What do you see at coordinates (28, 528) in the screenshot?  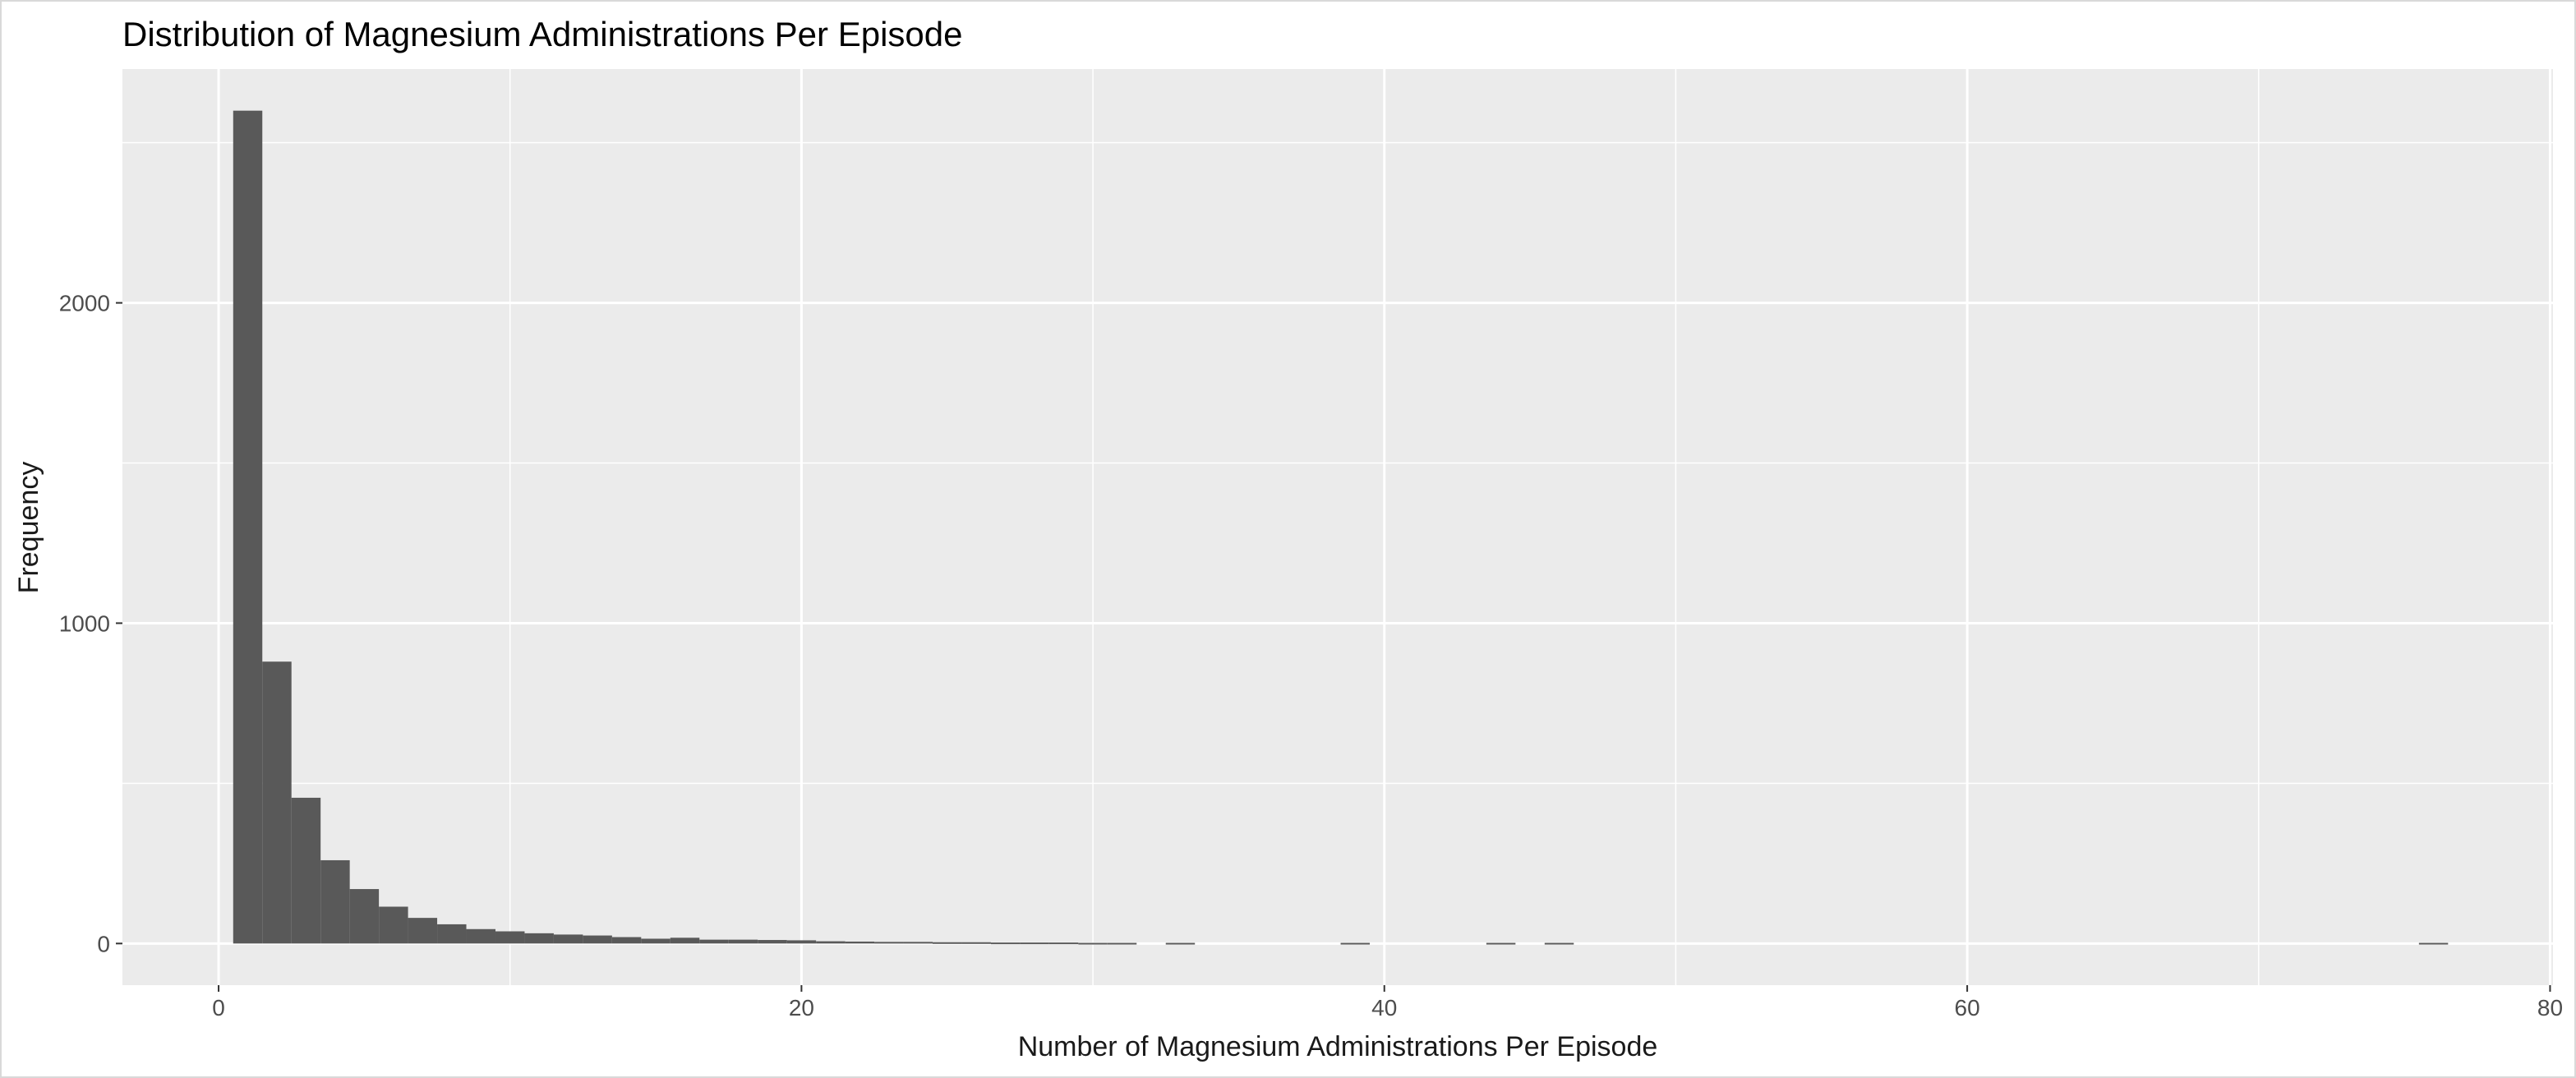 I see `y-axis-title: Frequency` at bounding box center [28, 528].